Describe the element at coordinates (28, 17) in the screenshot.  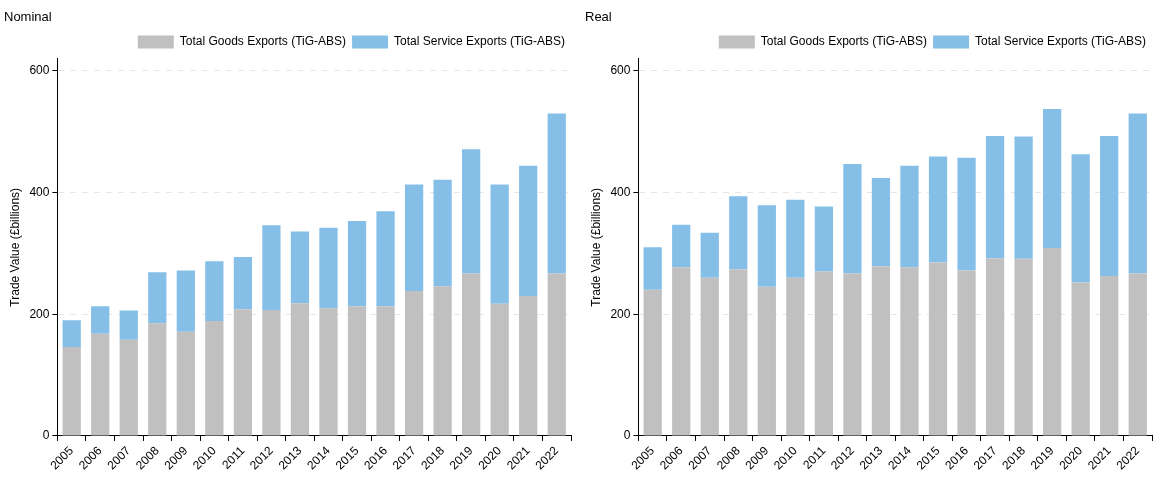
I see `chart-title: Nominal` at that location.